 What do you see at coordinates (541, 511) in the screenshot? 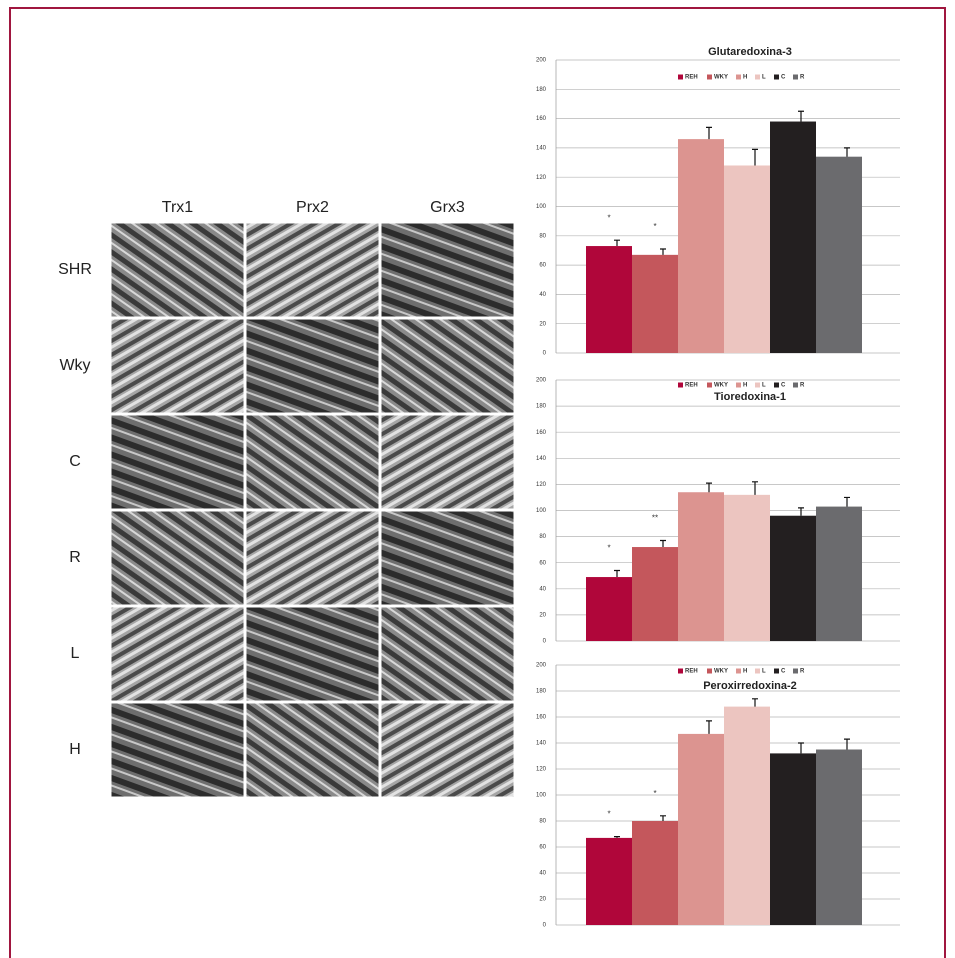
I see `y-tick-label: 100` at bounding box center [541, 511].